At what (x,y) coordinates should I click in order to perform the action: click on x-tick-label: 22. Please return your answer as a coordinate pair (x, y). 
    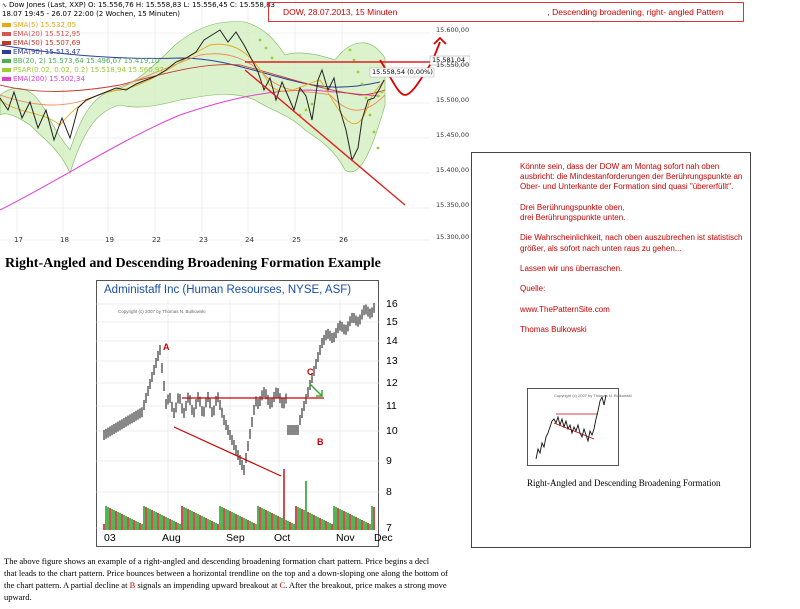
    Looking at the image, I should click on (156, 240).